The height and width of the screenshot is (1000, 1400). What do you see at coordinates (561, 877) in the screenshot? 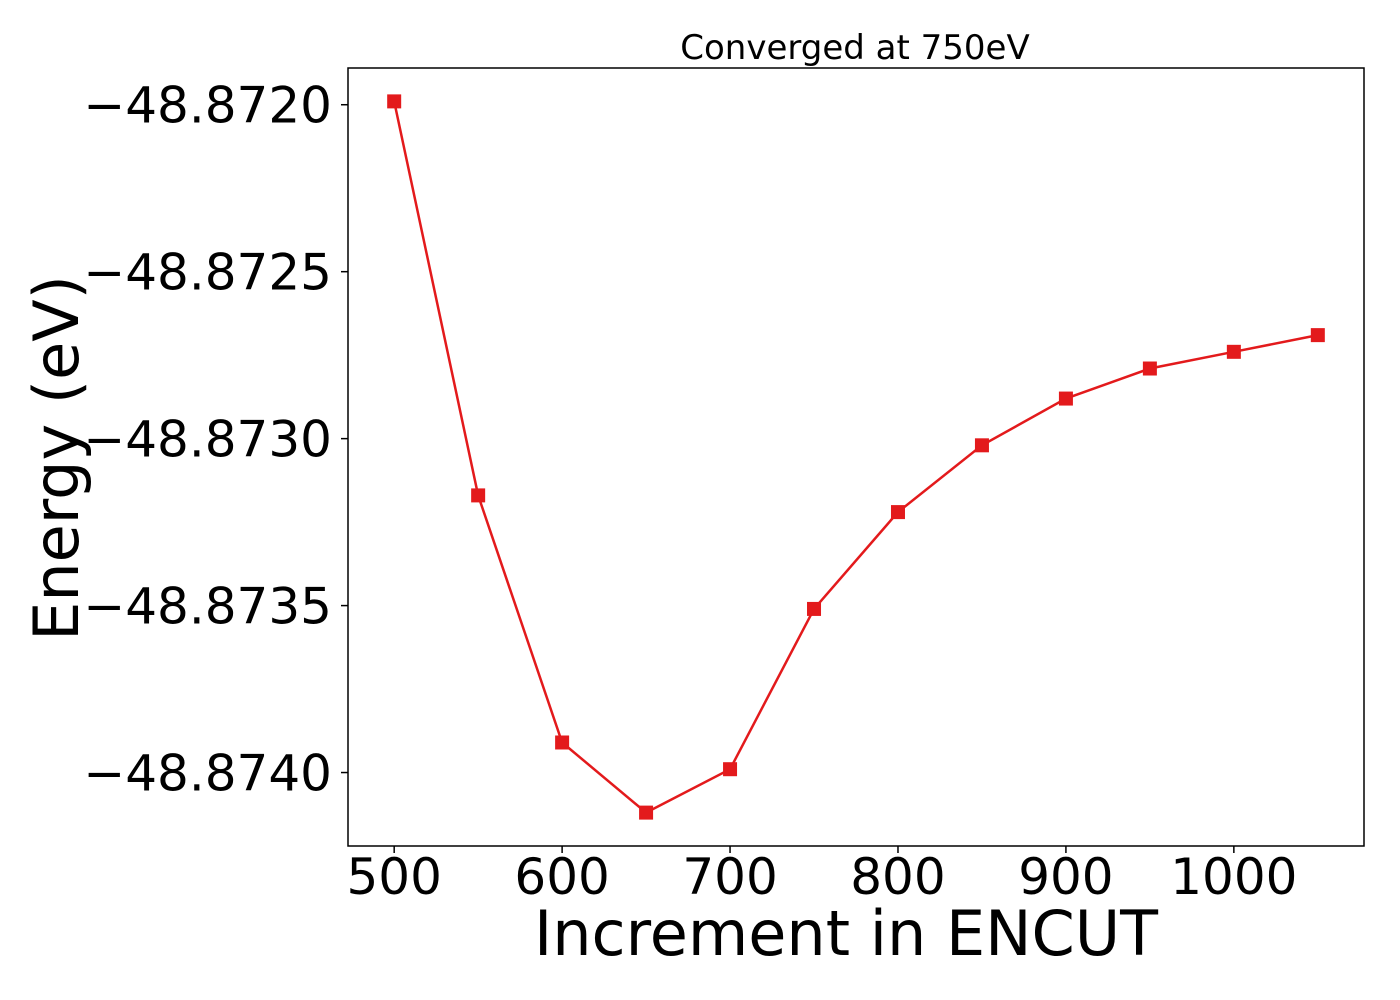
I see `x-tick-label: 600` at bounding box center [561, 877].